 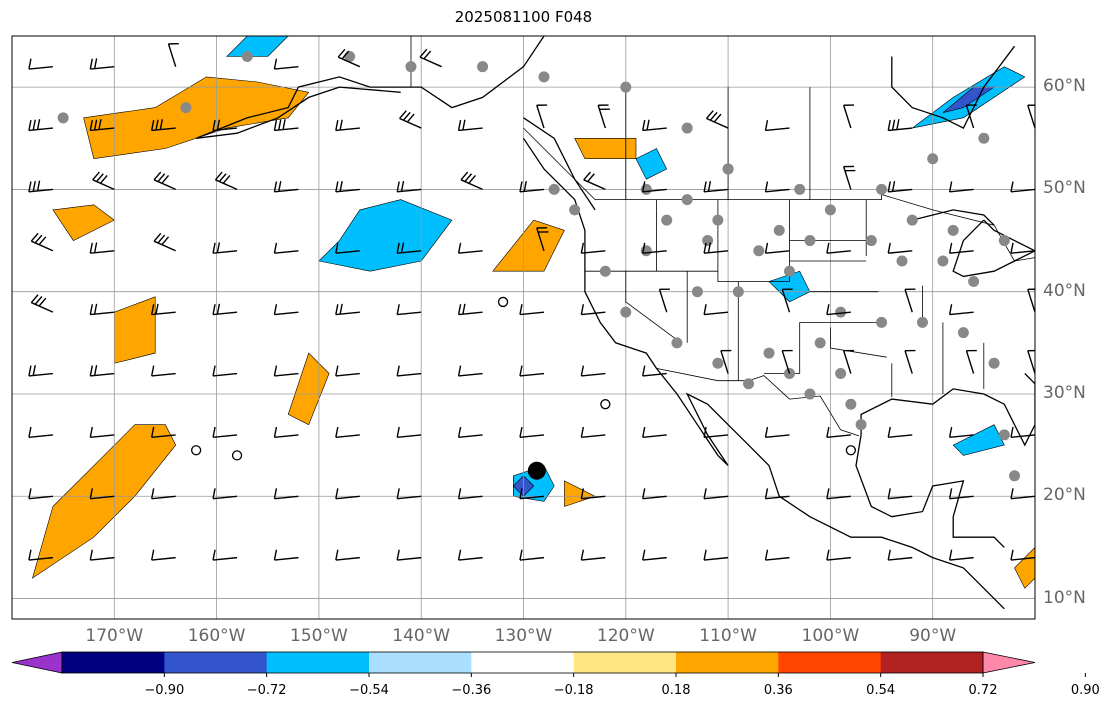 I want to click on colorbar-tick-label: 0.18, so click(x=676, y=690).